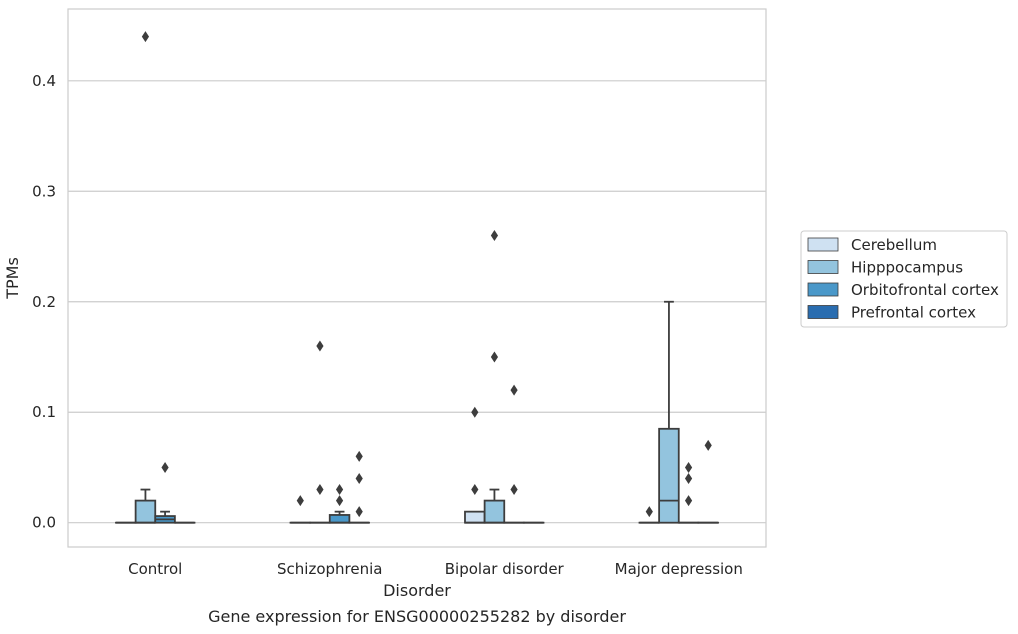  I want to click on y-tick-label: 0.0, so click(44, 523).